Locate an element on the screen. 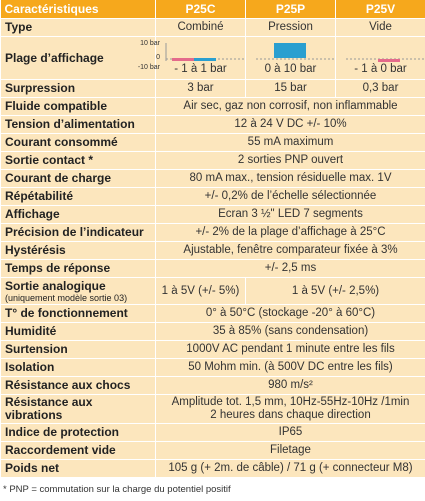 The image size is (425, 501). value-cell: 15 bar is located at coordinates (290, 88).